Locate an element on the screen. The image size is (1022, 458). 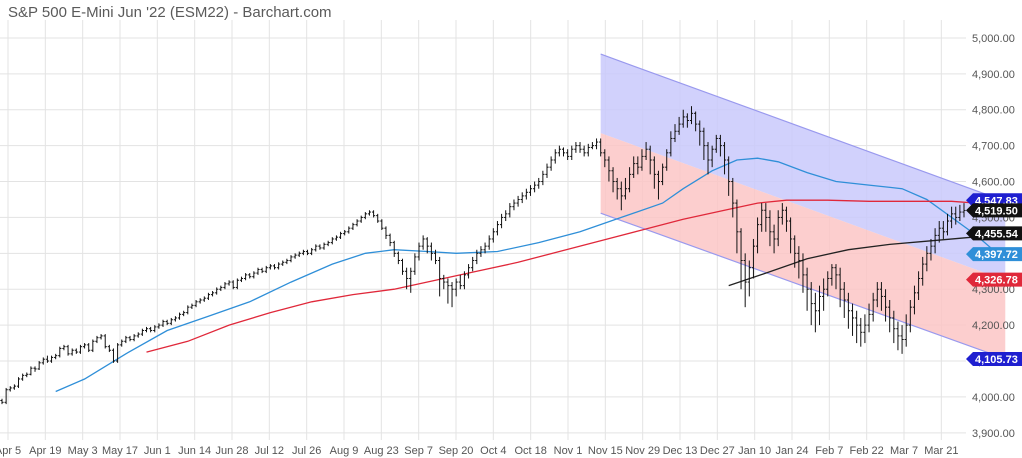
price-tag-last-price: 4,519.50 is located at coordinates (994, 210).